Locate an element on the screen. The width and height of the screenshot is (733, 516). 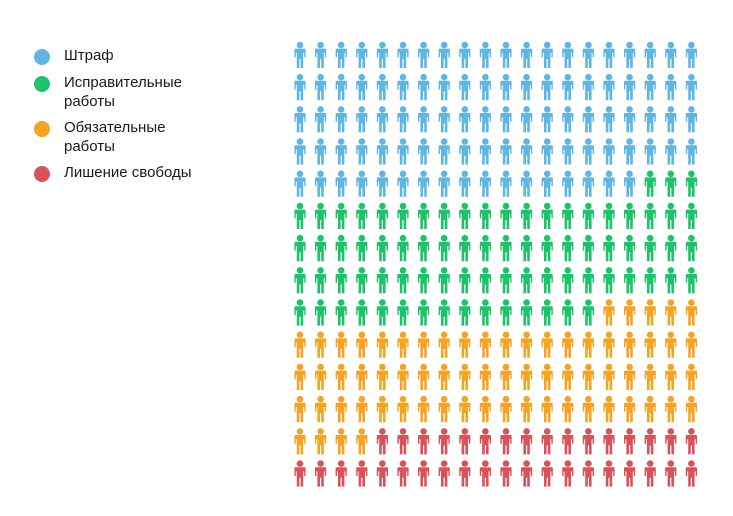
legend-label-correctional-labor: Исправительные работы is located at coordinates (123, 92).